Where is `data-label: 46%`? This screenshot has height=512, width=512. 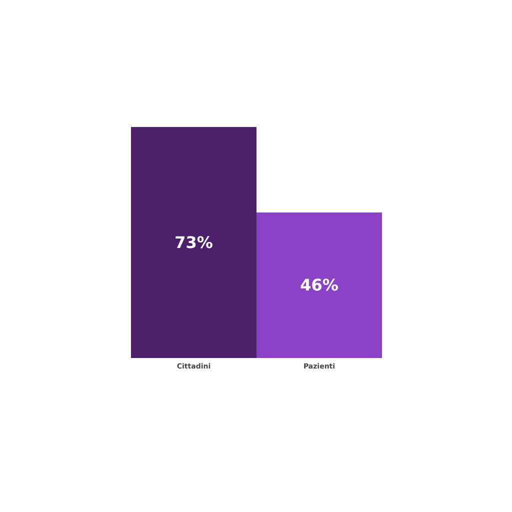 data-label: 46% is located at coordinates (319, 285).